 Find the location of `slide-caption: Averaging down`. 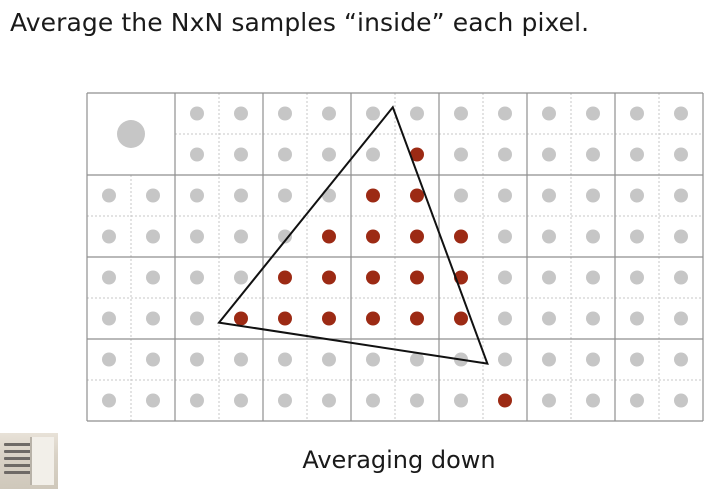

slide-caption: Averaging down is located at coordinates (399, 460).